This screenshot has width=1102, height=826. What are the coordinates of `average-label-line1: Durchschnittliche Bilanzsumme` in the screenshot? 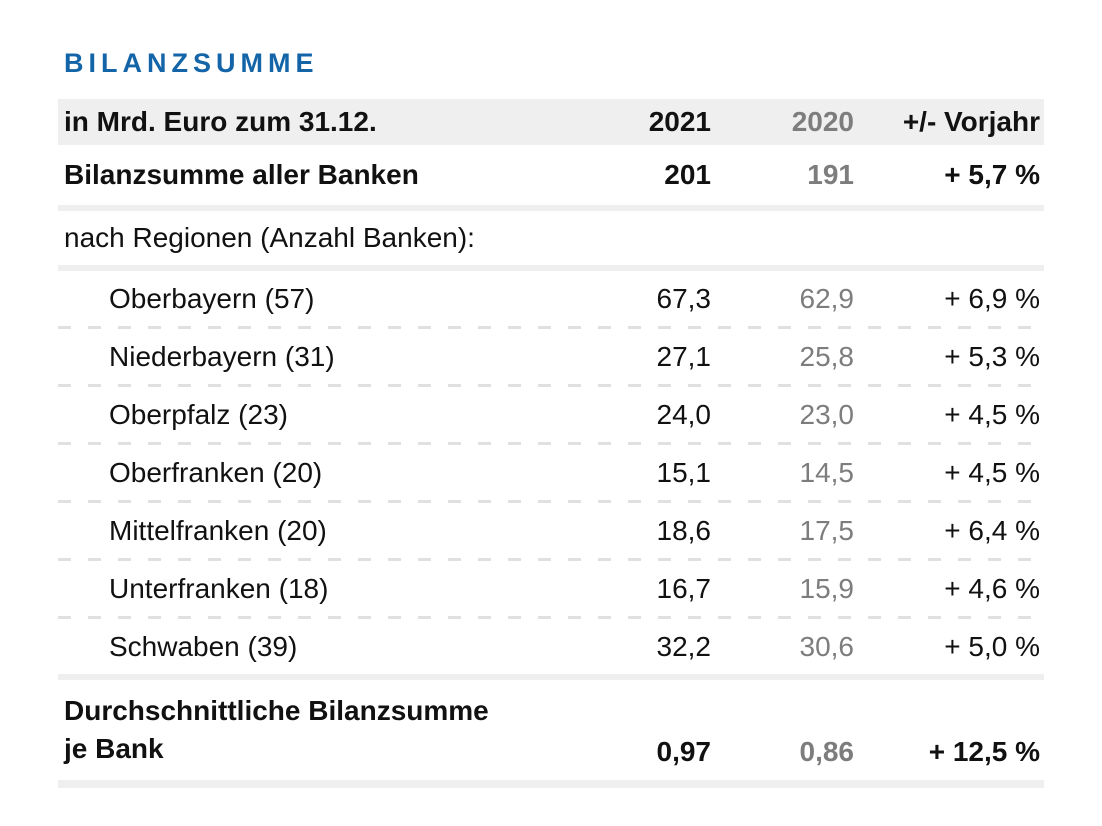 It's located at (276, 710).